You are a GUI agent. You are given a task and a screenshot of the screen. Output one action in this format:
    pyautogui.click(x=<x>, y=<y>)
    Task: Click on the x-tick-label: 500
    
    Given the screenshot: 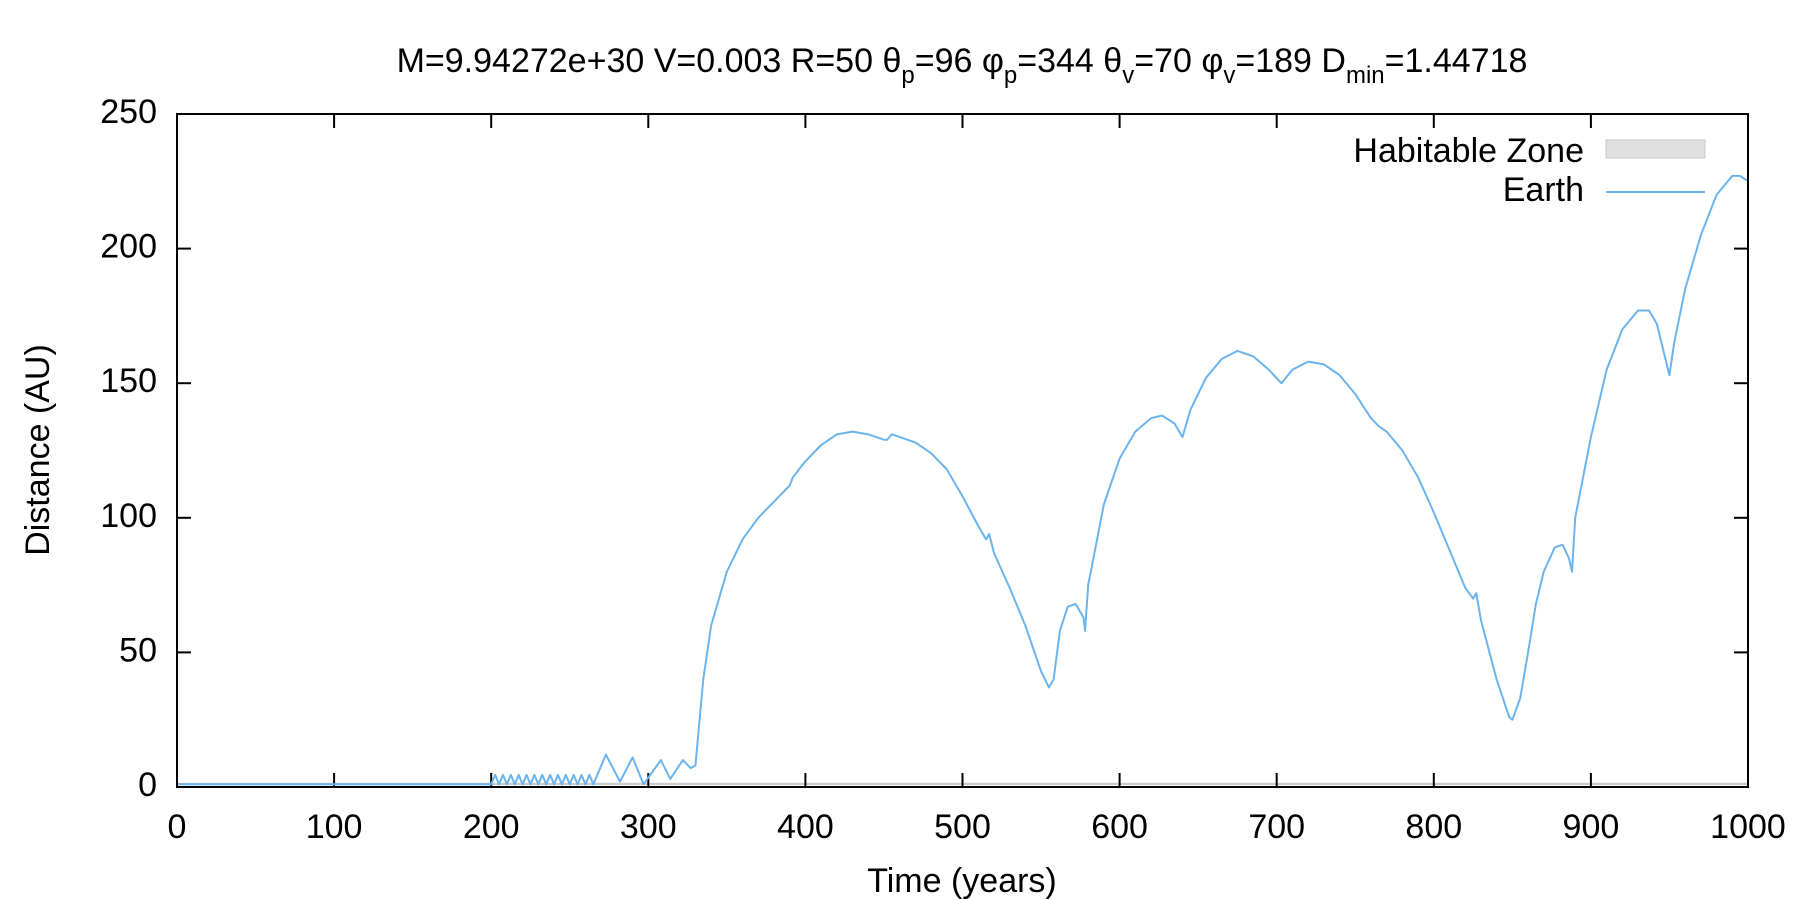 What is the action you would take?
    pyautogui.click(x=962, y=827)
    